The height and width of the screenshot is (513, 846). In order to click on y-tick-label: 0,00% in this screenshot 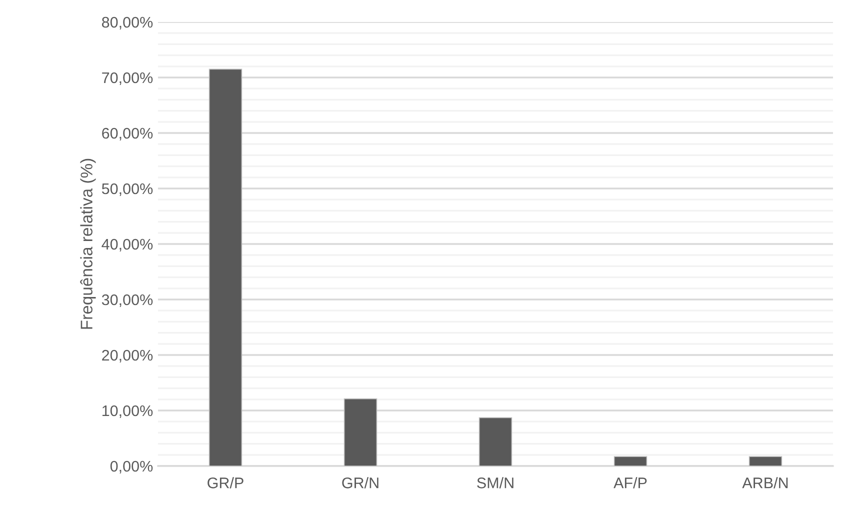, I will do `click(131, 467)`.